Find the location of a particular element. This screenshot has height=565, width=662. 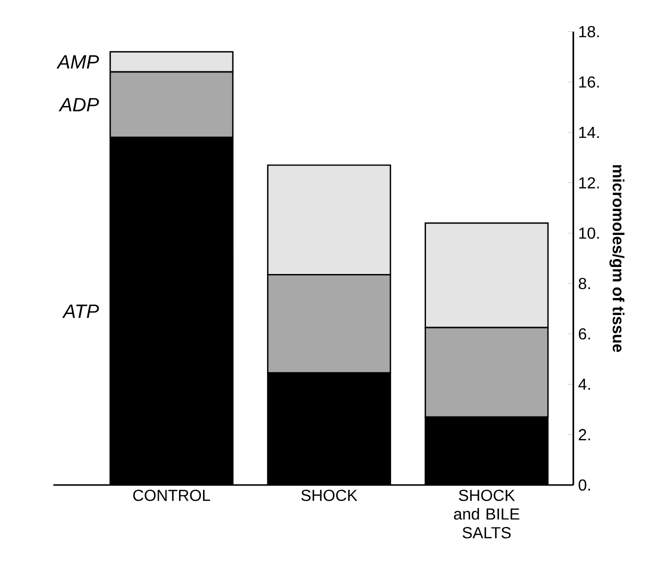

y-tick-label: 16. is located at coordinates (589, 82).